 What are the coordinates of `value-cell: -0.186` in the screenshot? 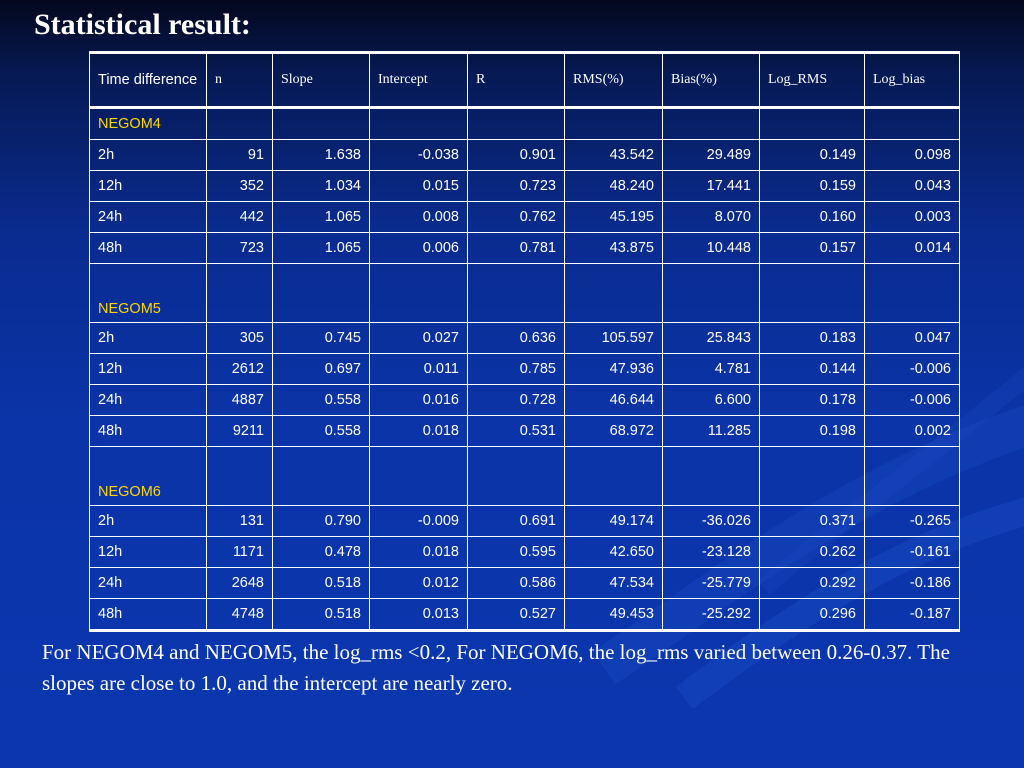 It's located at (912, 583).